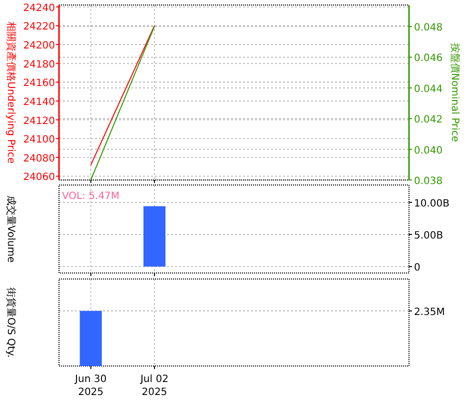 The height and width of the screenshot is (400, 475). I want to click on y-axis-title: 相關資產價格Underlying Price, so click(11, 92).